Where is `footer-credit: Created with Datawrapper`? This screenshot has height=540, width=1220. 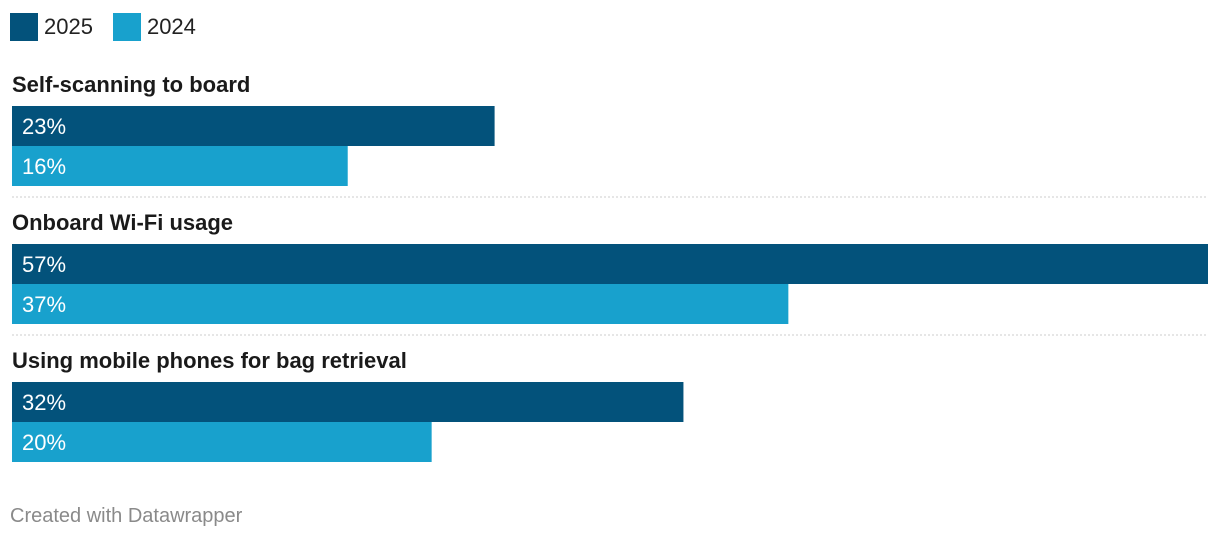
footer-credit: Created with Datawrapper is located at coordinates (126, 516).